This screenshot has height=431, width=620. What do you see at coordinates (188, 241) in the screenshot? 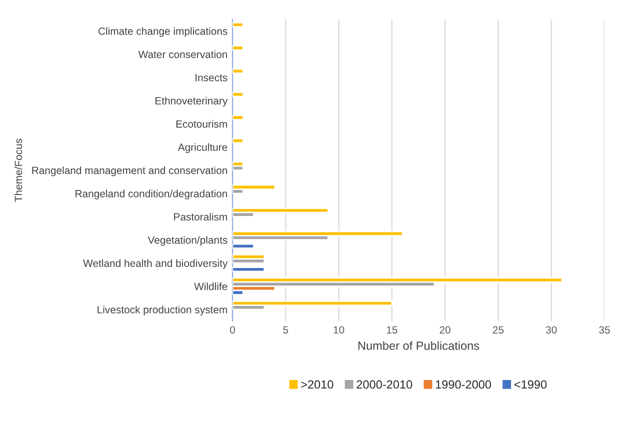
I see `y-tick-label: Vegetation/plants` at bounding box center [188, 241].